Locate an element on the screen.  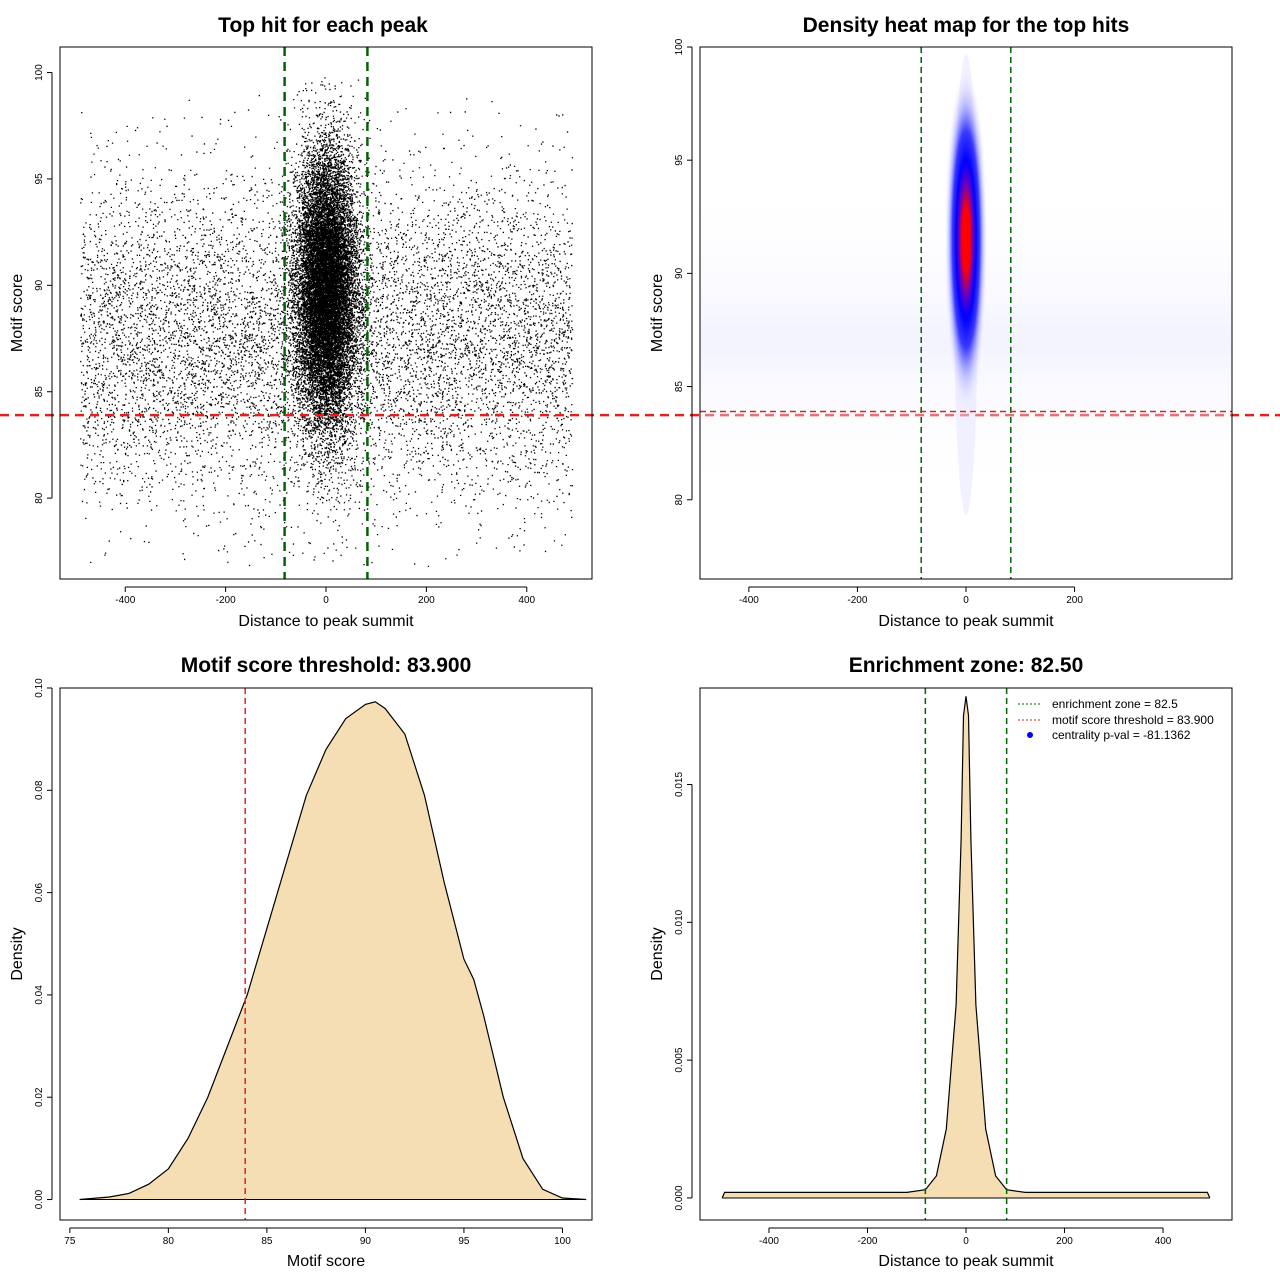
y-tick-label: 0.005 is located at coordinates (679, 1059).